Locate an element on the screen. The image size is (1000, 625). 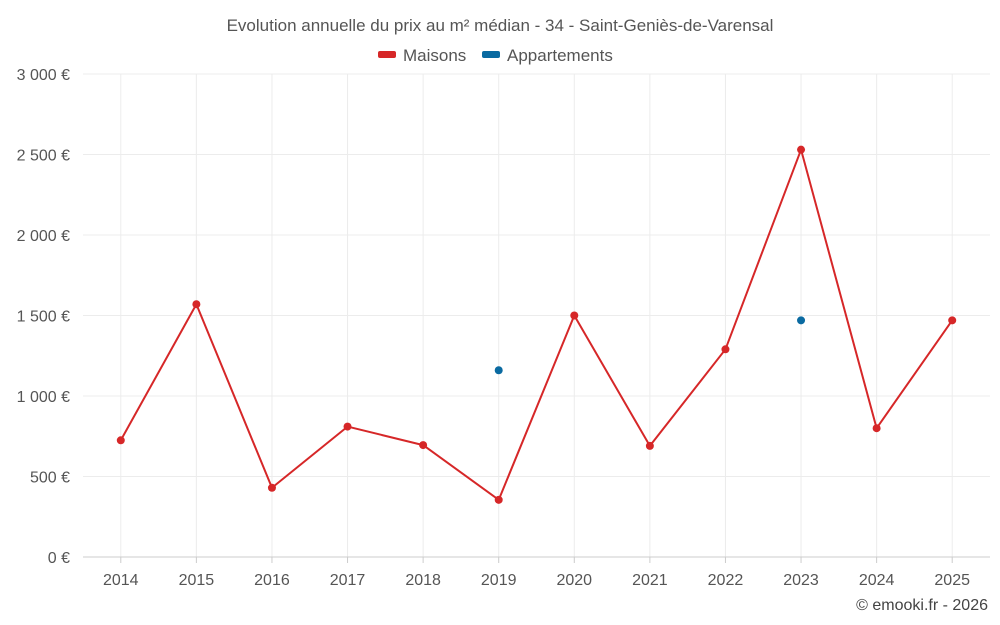
legend-swatch-appartements is located at coordinates (491, 54).